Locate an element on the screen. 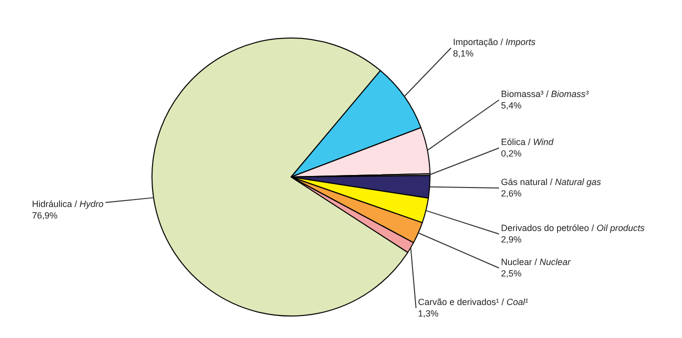 The height and width of the screenshot is (338, 682). data-label: 5,4% is located at coordinates (511, 105).